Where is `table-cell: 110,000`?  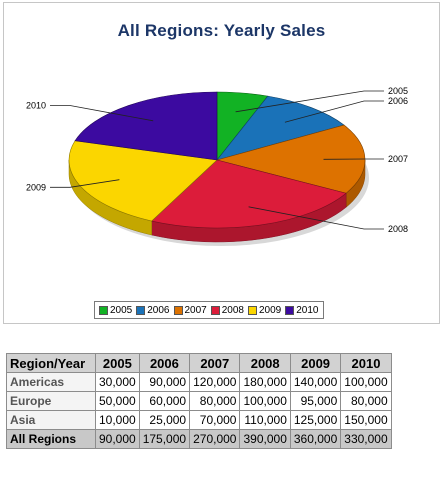 table-cell: 110,000 is located at coordinates (265, 420).